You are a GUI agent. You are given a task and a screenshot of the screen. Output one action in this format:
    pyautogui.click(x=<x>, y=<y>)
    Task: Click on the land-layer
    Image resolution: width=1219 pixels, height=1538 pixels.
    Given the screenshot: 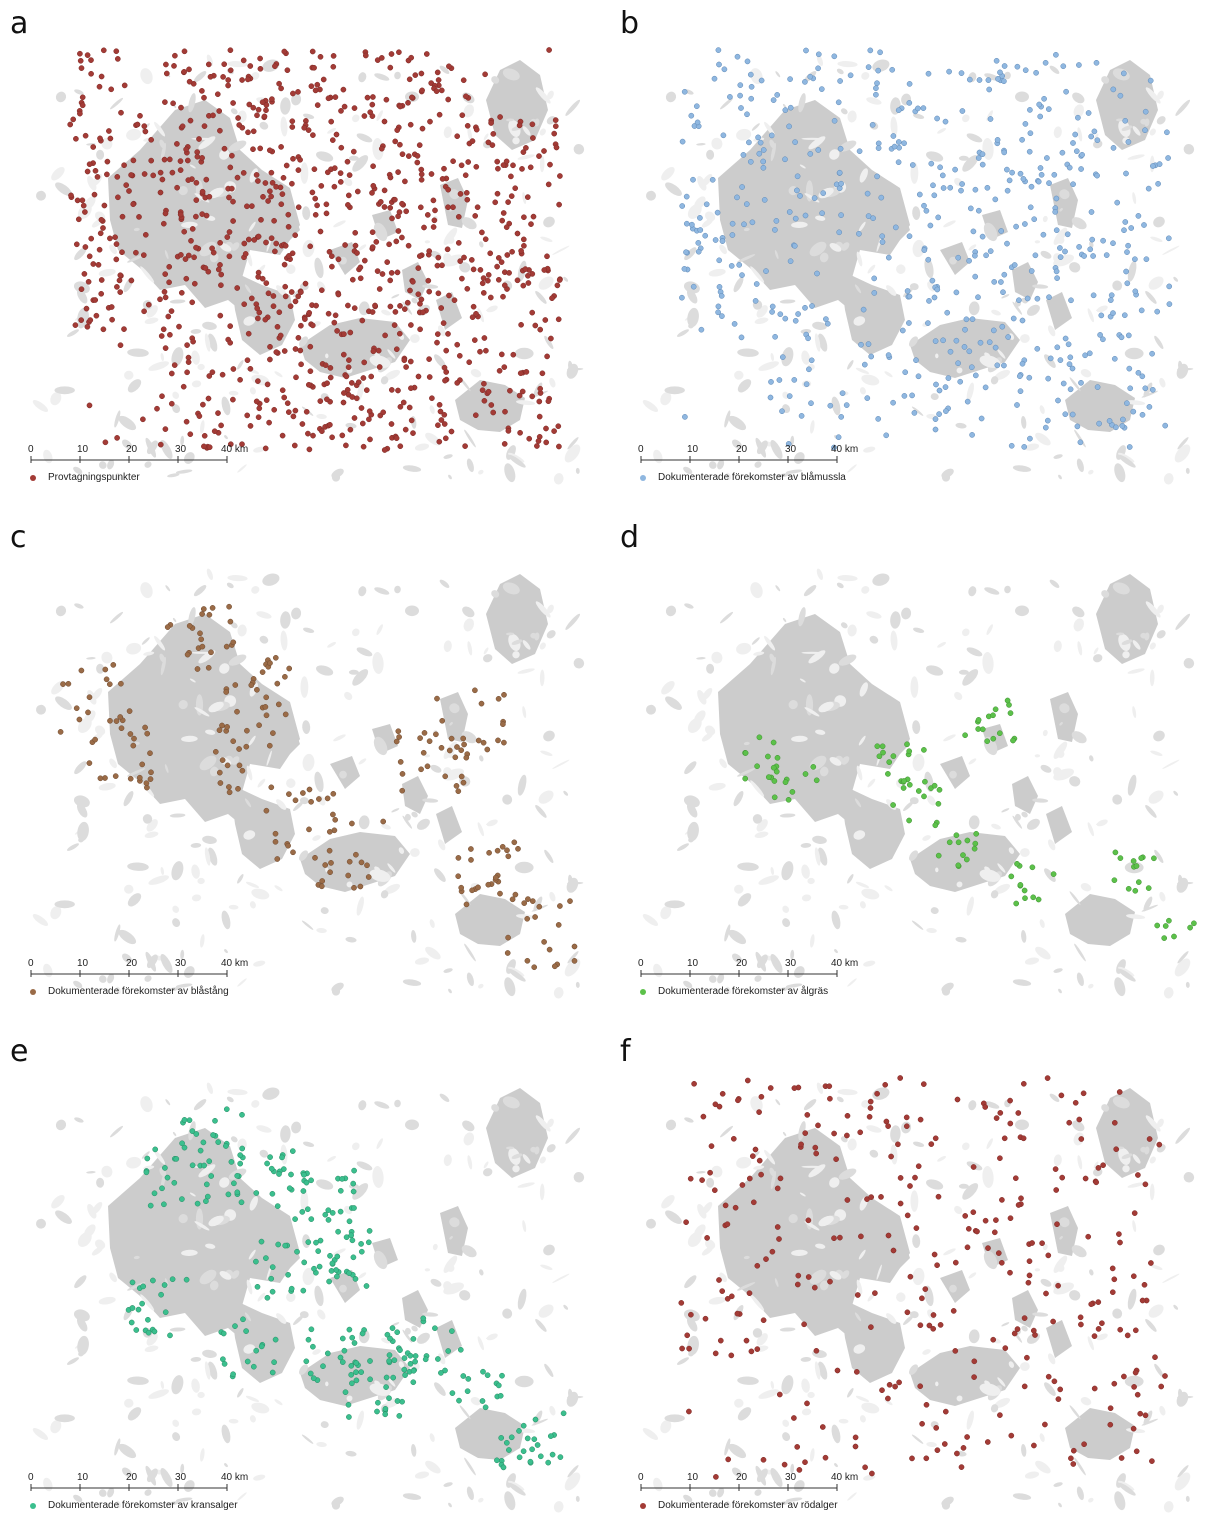 What is the action you would take?
    pyautogui.click(x=918, y=269)
    